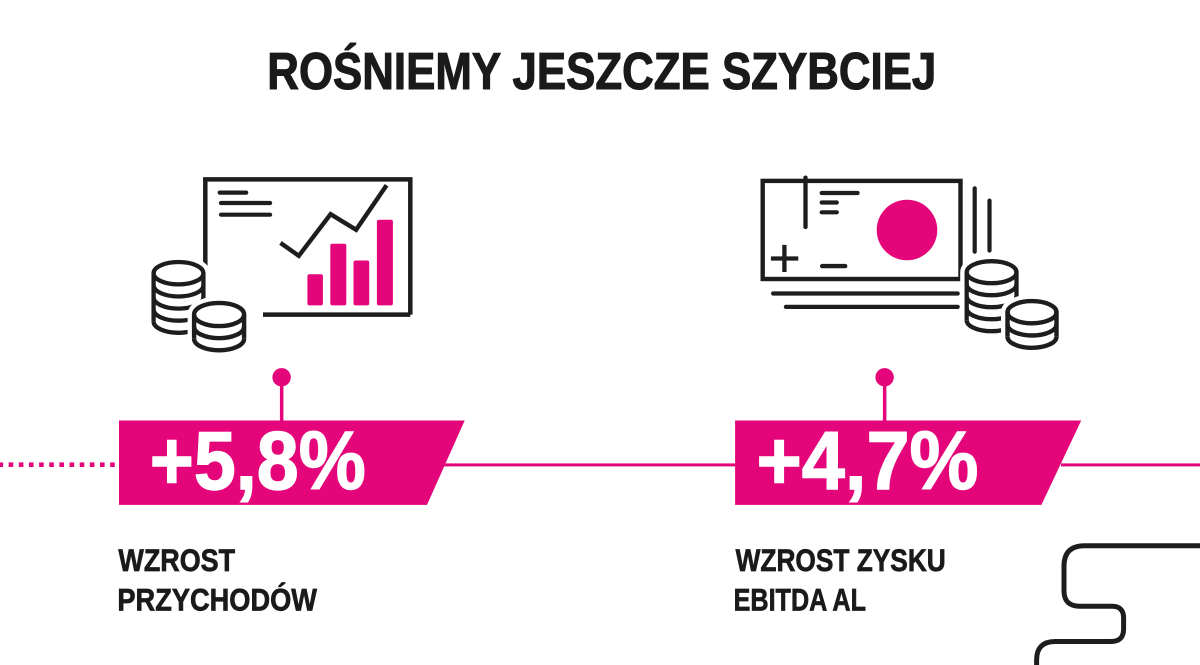  What do you see at coordinates (217, 599) in the screenshot?
I see `svg-text: PRZYCHODÓW` at bounding box center [217, 599].